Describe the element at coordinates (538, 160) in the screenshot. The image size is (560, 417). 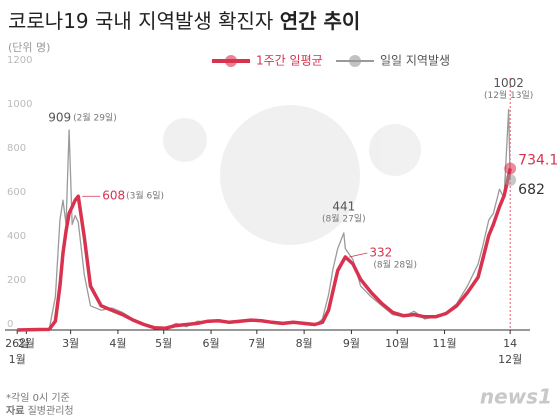
I see `annotation-value: 734.1` at that location.